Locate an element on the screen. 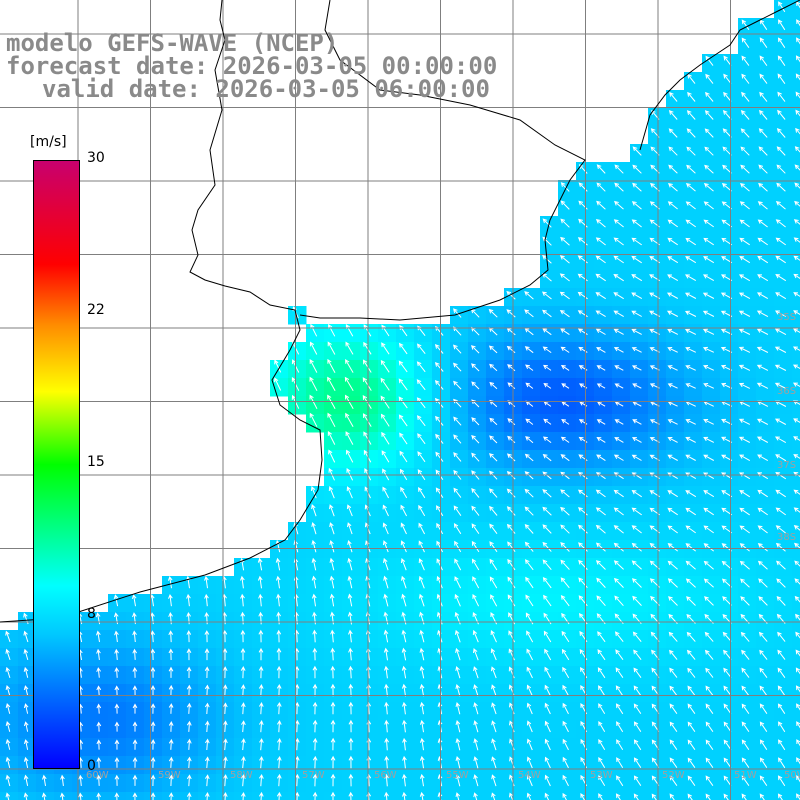 This screenshot has width=800, height=800. lat-label-38s: 38S is located at coordinates (787, 537).